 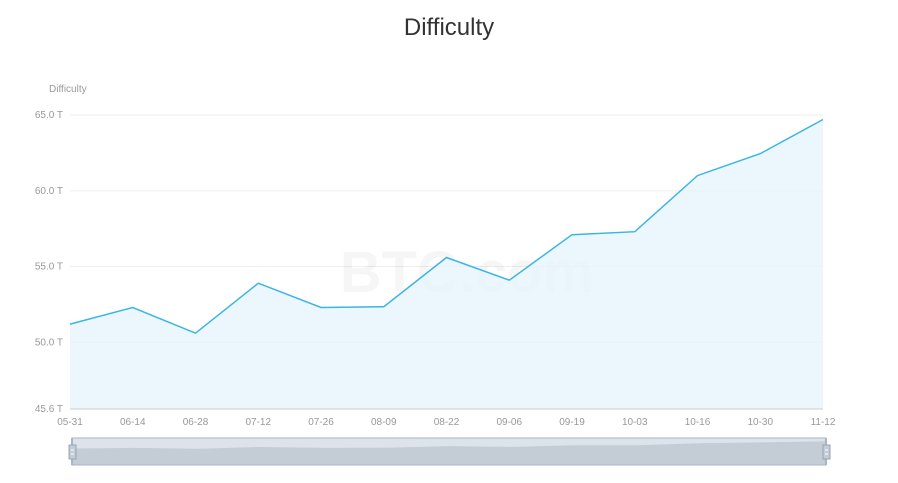 I want to click on x-tick-label: 08-22, so click(x=447, y=422).